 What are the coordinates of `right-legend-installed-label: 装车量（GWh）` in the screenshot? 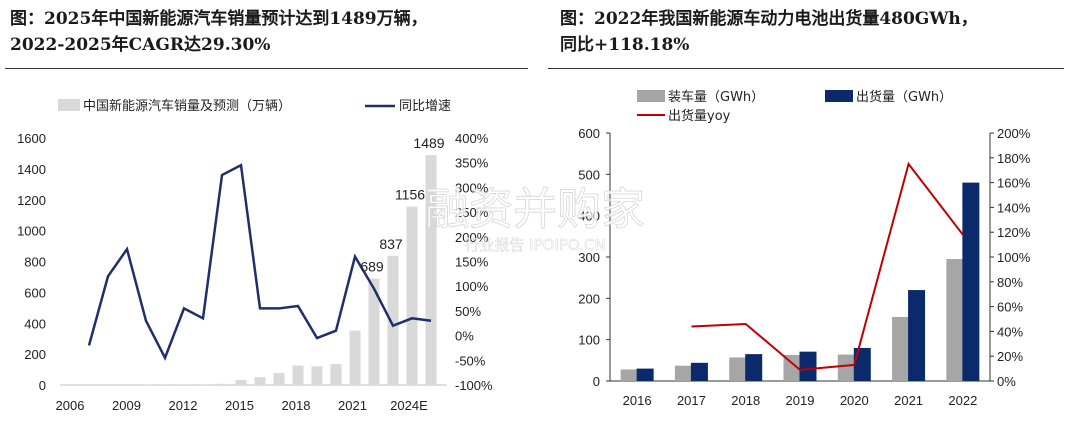 It's located at (716, 97).